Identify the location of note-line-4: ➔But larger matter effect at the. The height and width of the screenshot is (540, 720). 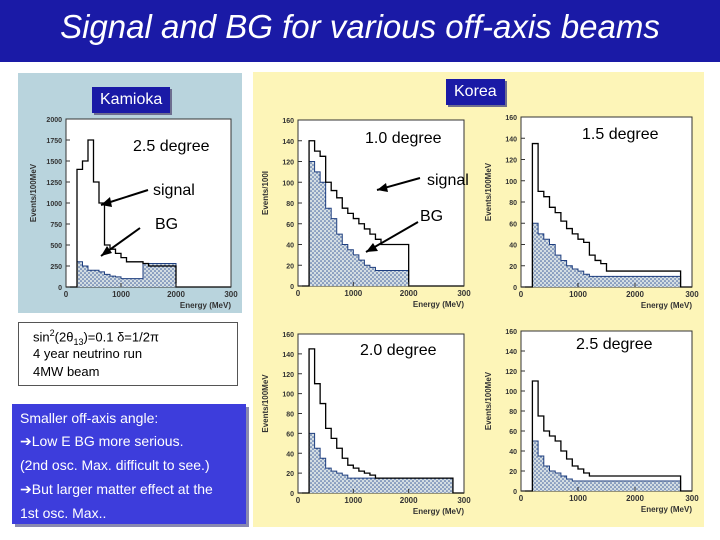
(116, 489).